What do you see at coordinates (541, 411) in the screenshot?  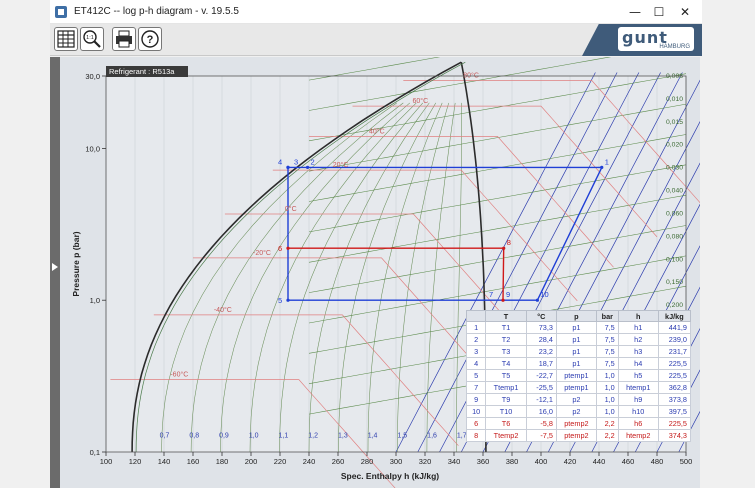 I see `table-cell: 16,0` at bounding box center [541, 411].